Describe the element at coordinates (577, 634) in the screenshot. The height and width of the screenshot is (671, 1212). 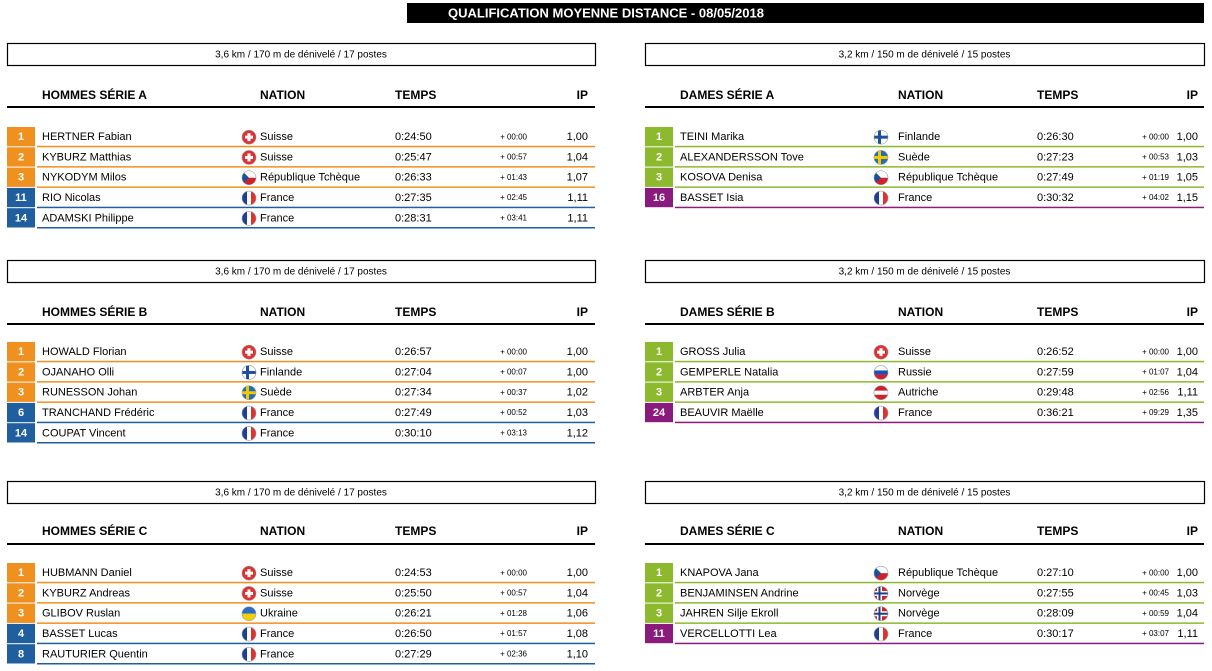
I see `ip: 1,08` at that location.